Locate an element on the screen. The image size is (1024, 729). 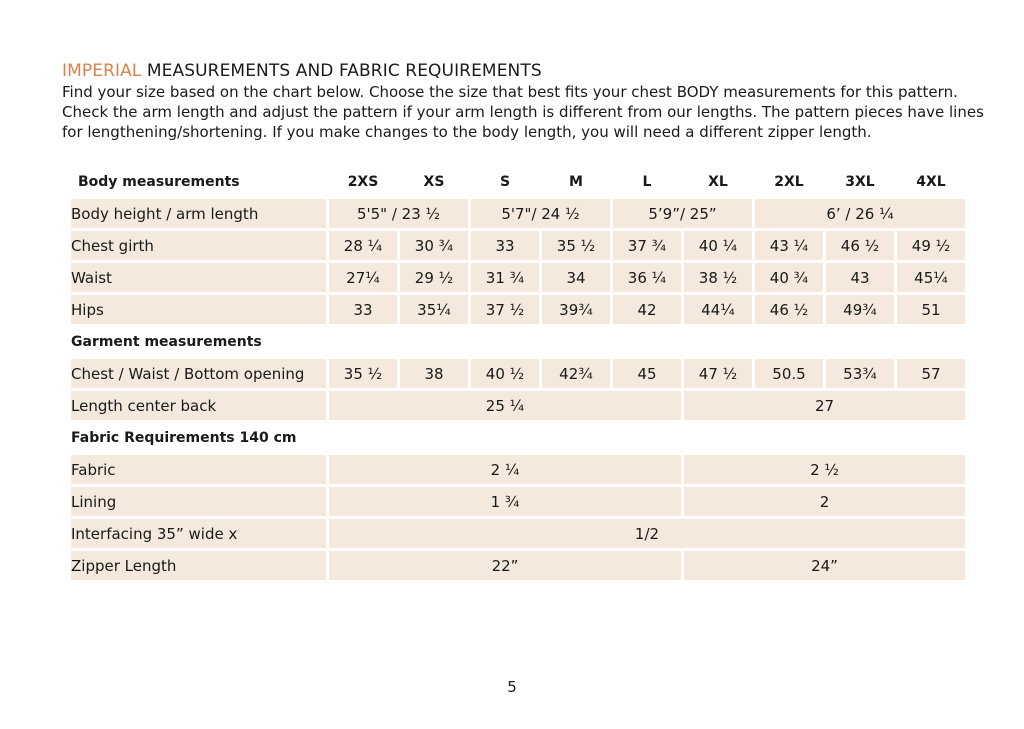
body-height-value: 5’9”/ 25” is located at coordinates (682, 213).